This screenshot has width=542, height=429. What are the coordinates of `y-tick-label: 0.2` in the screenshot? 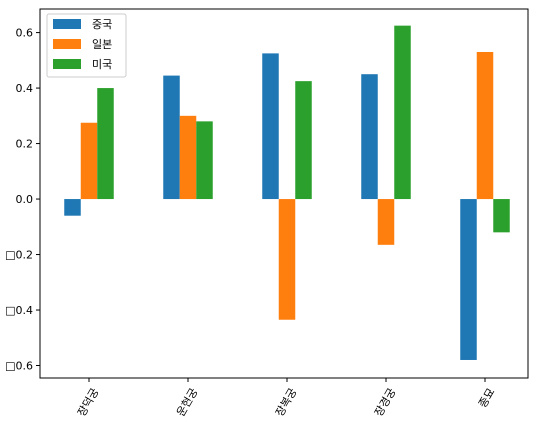 It's located at (25, 144).